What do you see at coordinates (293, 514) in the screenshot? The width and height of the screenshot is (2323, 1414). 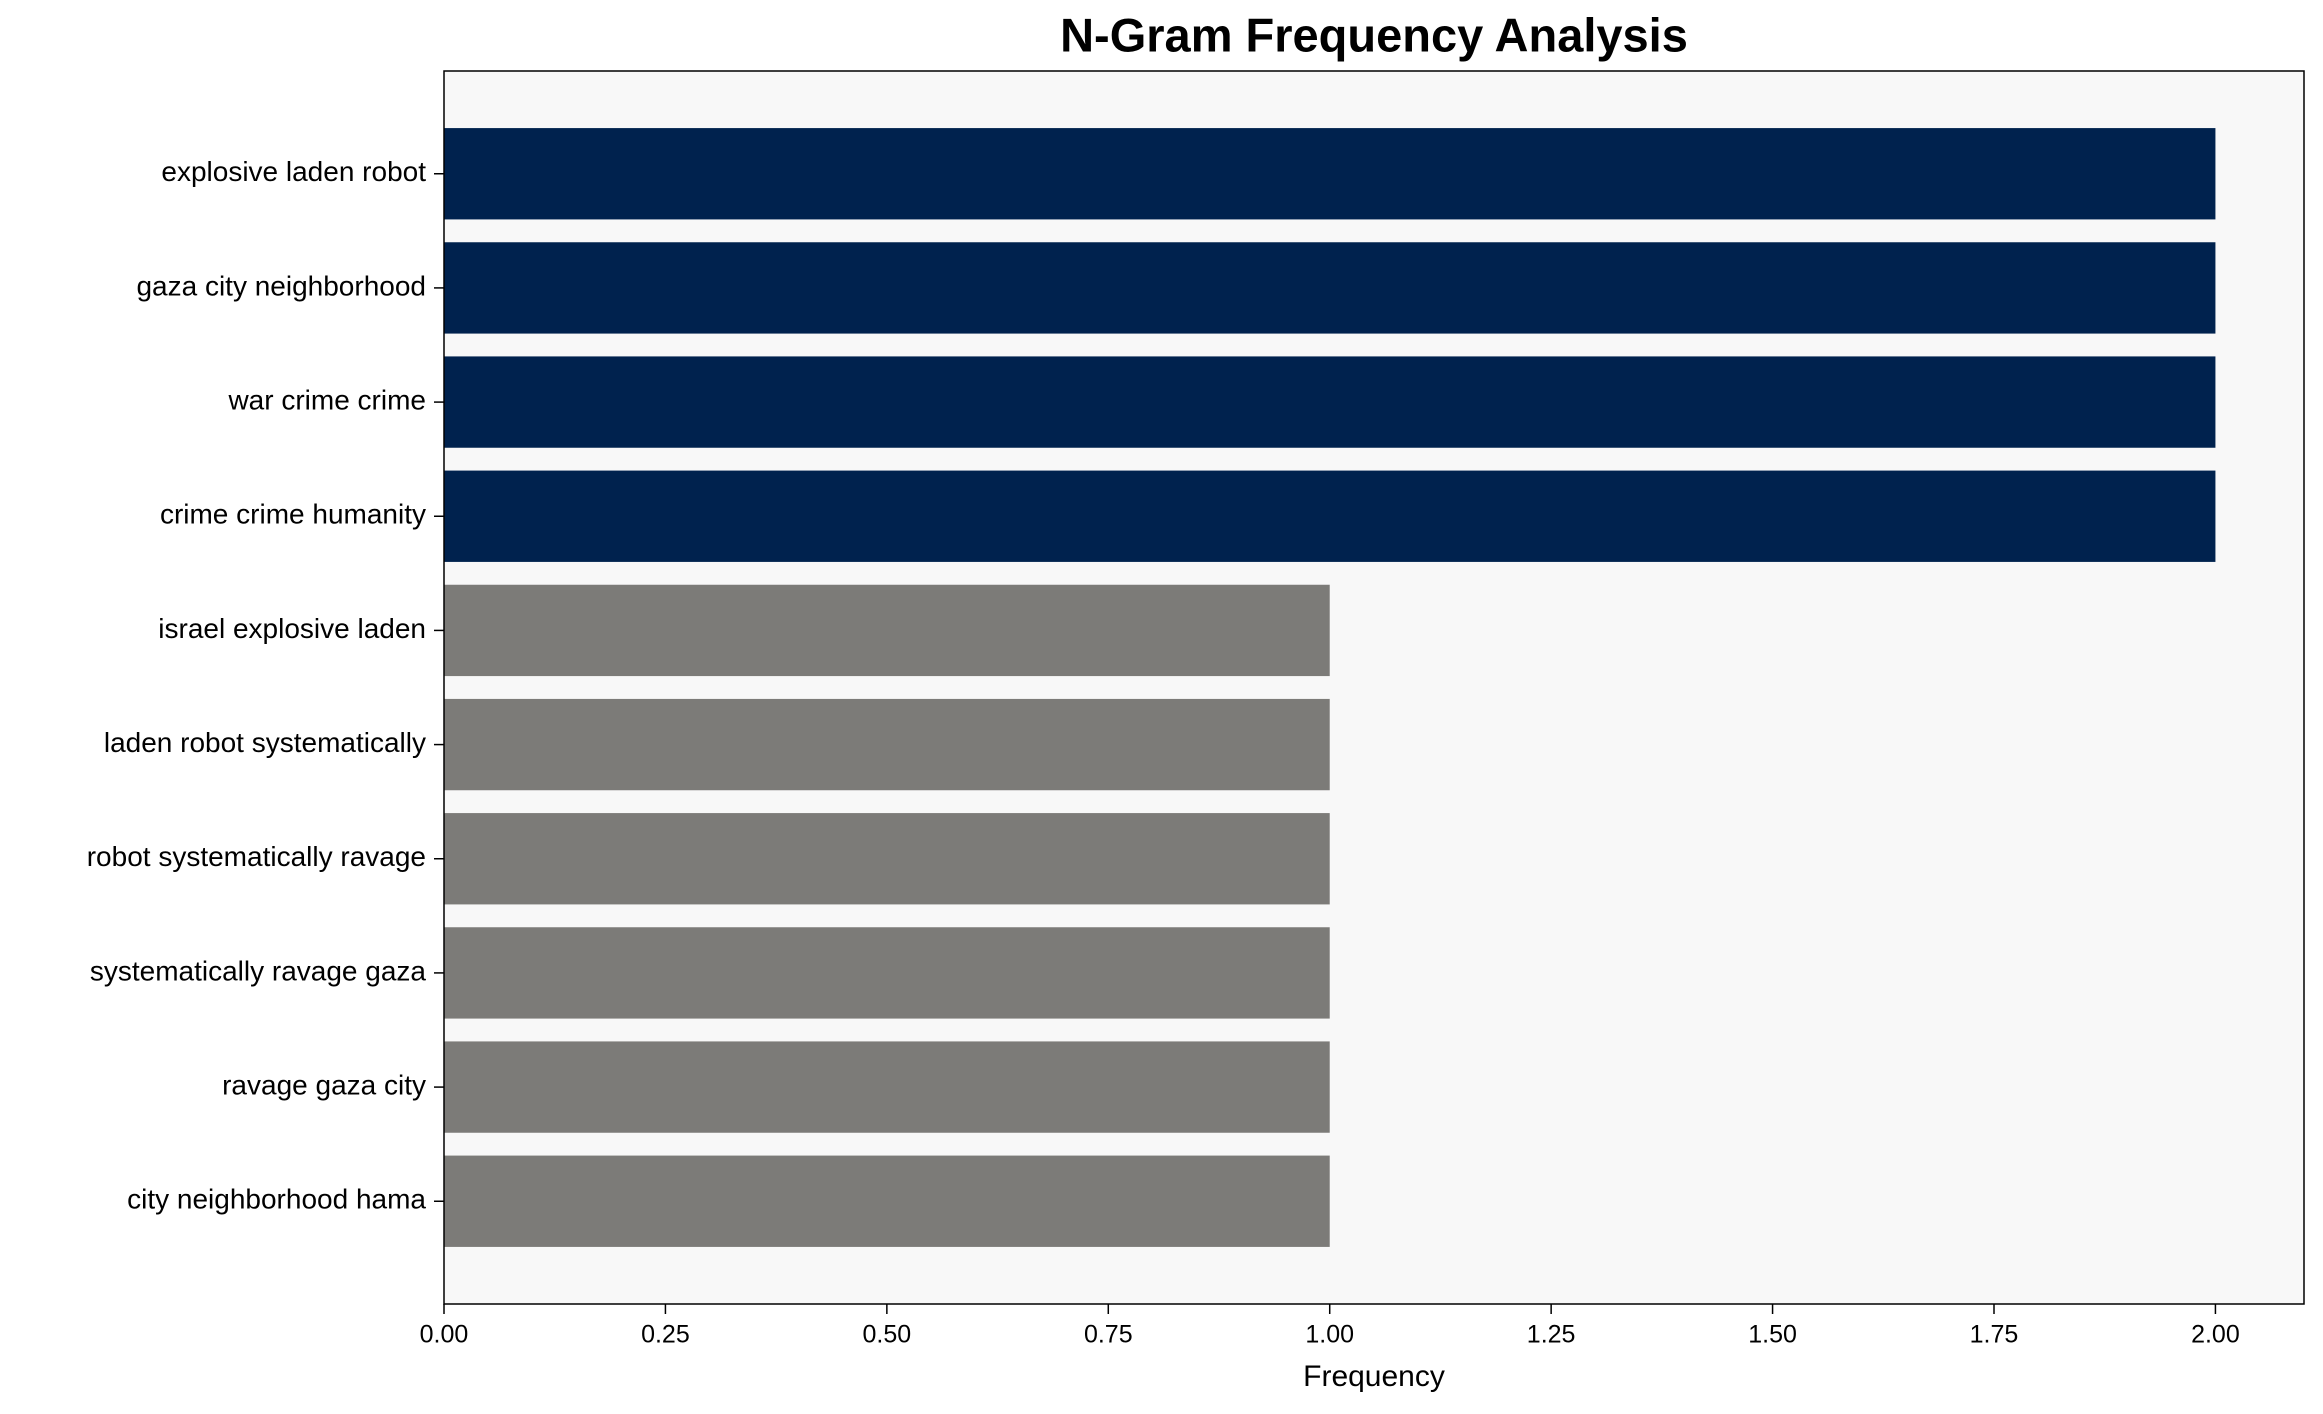 I see `y-tick-label: crime crime humanity` at bounding box center [293, 514].